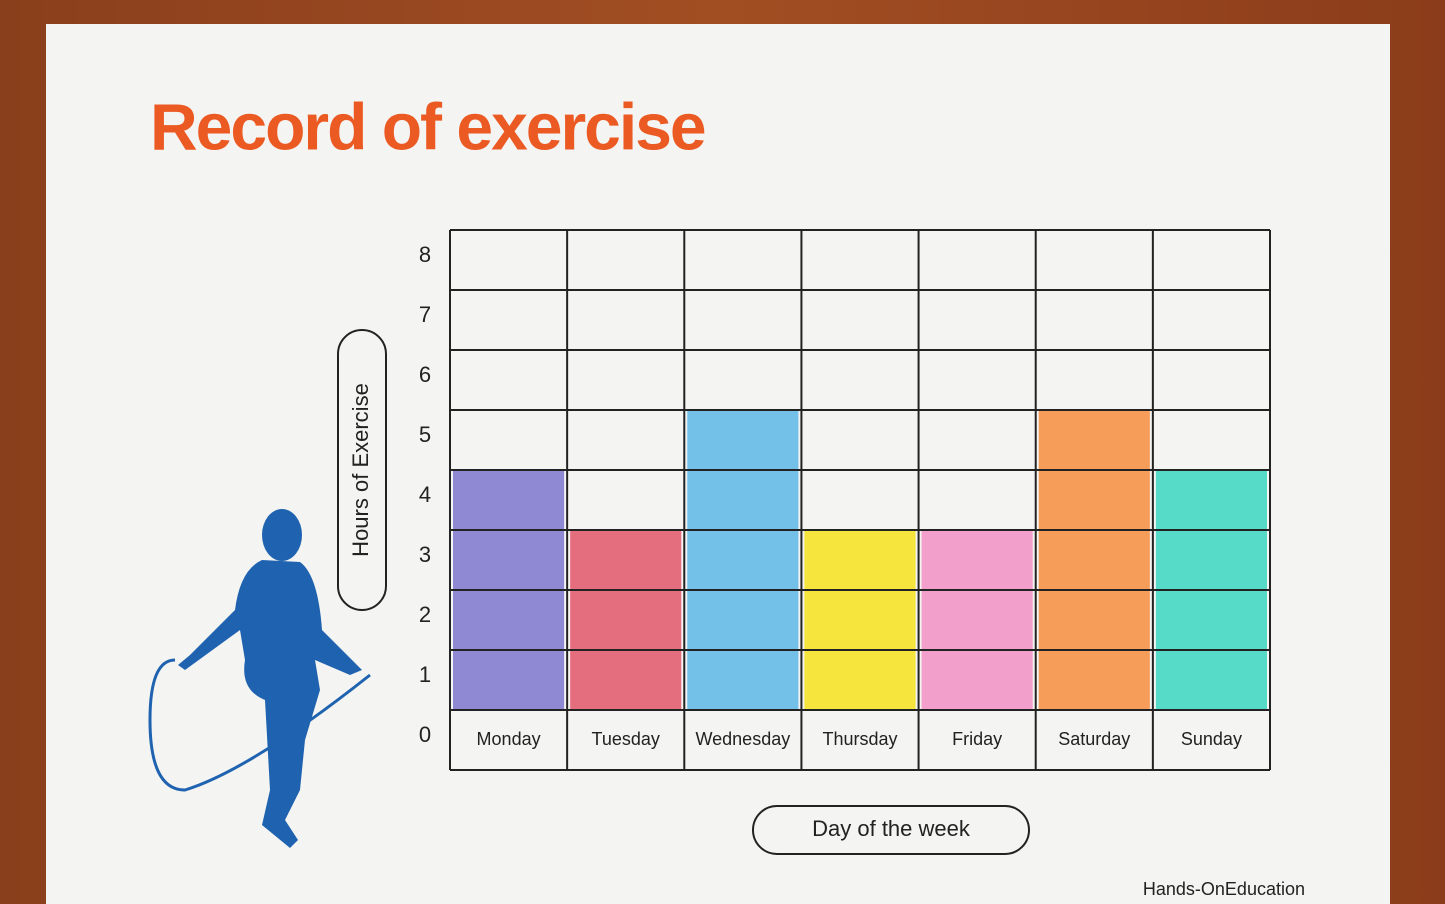  What do you see at coordinates (425, 734) in the screenshot?
I see `y-tick-label: 0` at bounding box center [425, 734].